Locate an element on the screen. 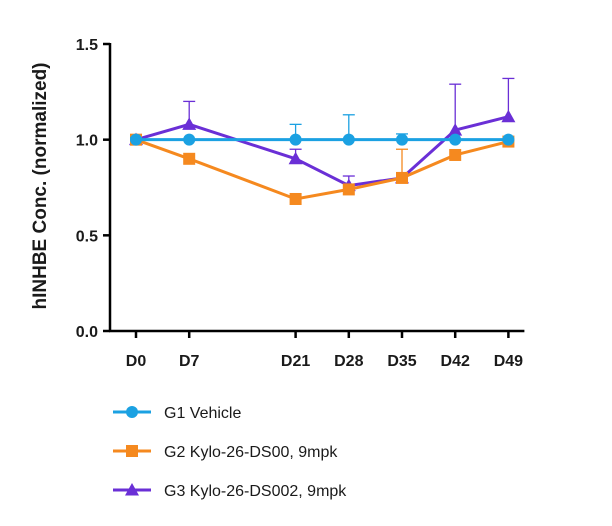 Image resolution: width=612 pixels, height=526 pixels. legend-item: G3 Kylo-26-DS002, 9mpk is located at coordinates (230, 491).